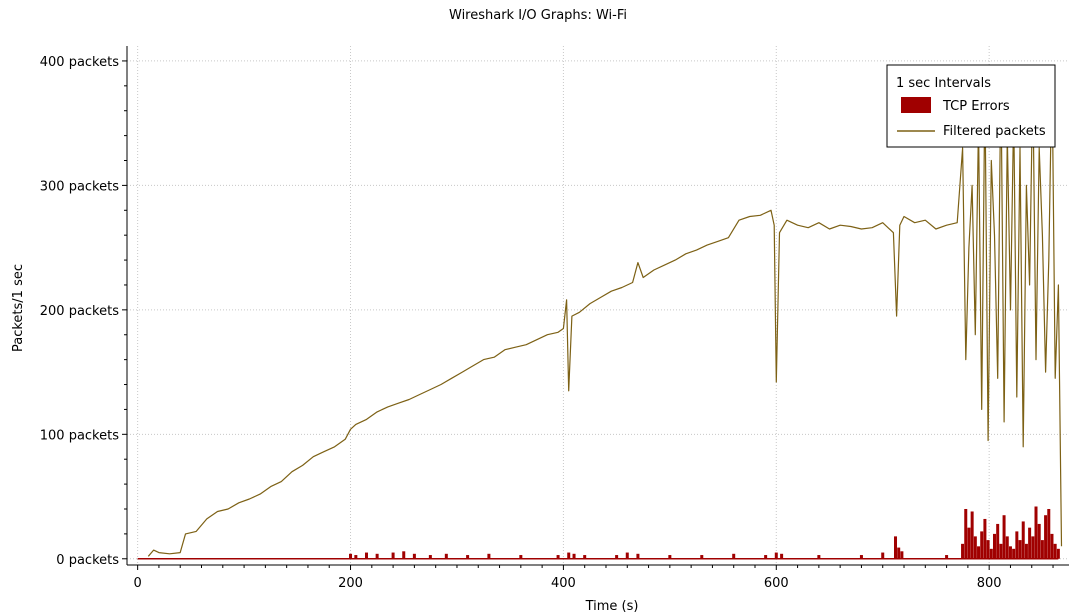 This screenshot has height=612, width=1077. What do you see at coordinates (79, 186) in the screenshot?
I see `y-tick-label: 300 packets` at bounding box center [79, 186].